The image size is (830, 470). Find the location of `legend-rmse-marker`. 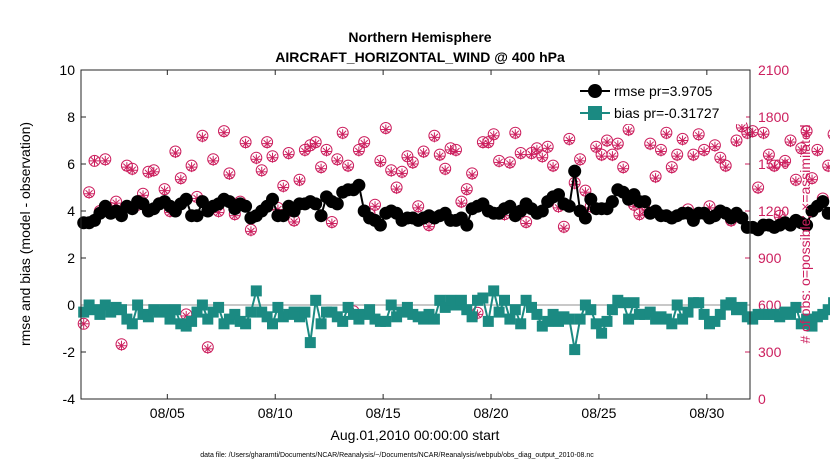

legend-rmse-marker is located at coordinates (595, 91).